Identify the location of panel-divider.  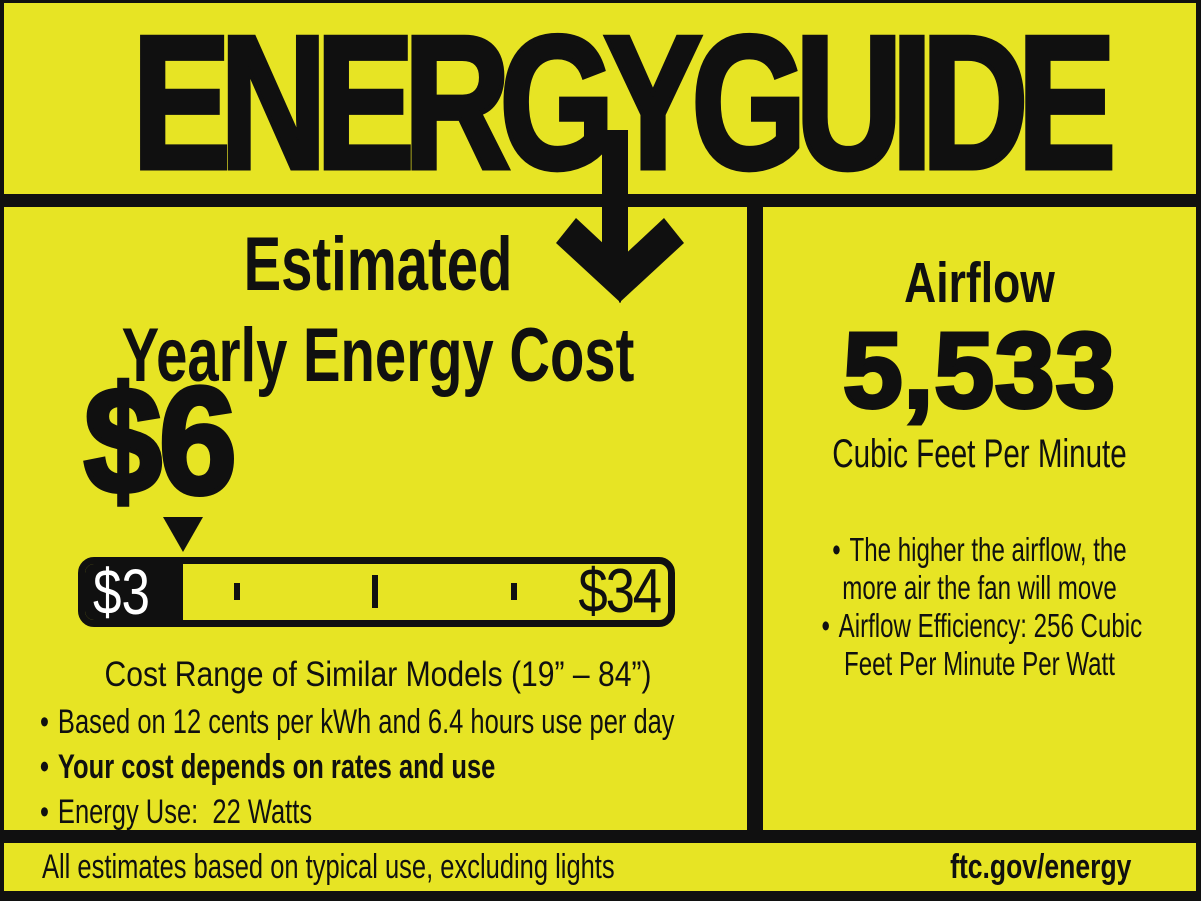
(755, 518).